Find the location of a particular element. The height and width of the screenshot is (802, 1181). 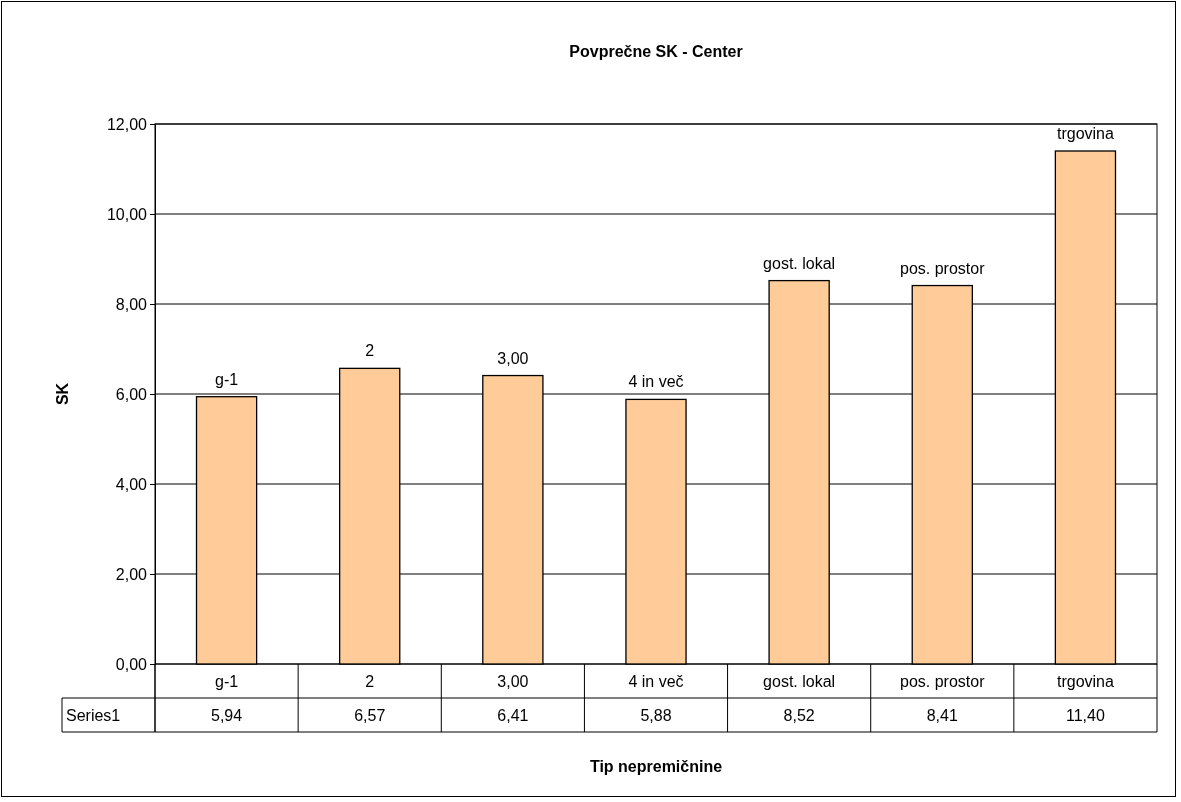

y-tick-label: 10,00 is located at coordinates (127, 214).